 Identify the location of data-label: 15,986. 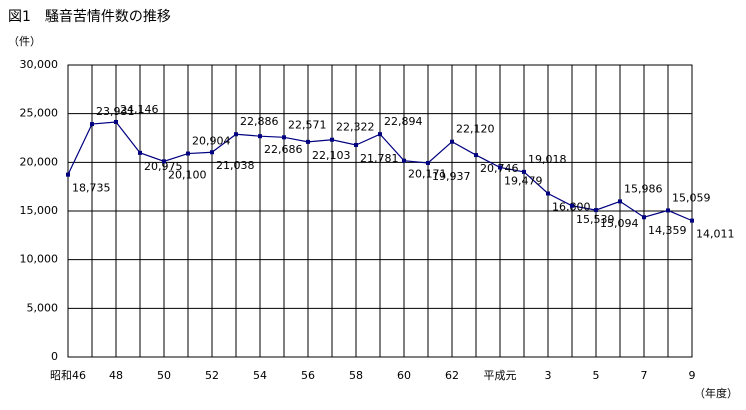
(643, 188).